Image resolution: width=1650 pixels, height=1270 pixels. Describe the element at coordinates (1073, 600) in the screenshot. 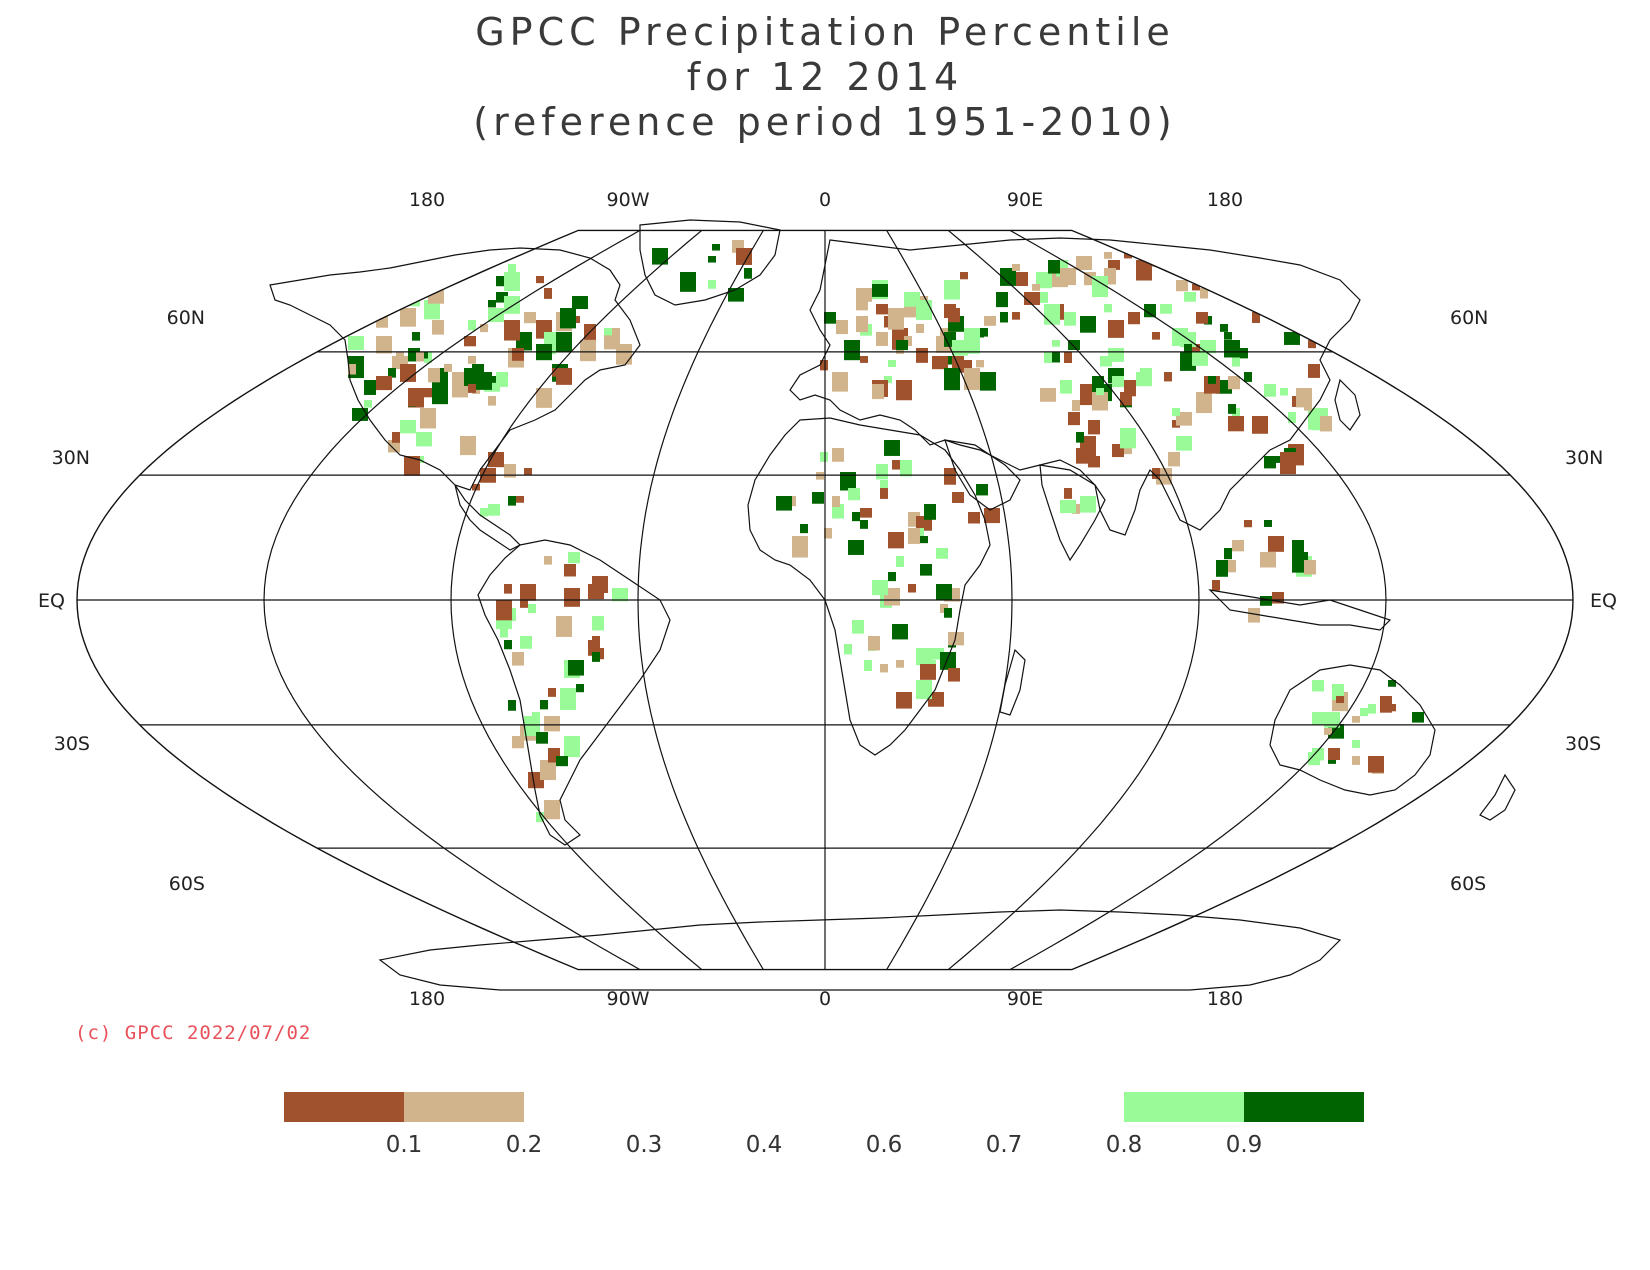

I see `meridian-line` at that location.